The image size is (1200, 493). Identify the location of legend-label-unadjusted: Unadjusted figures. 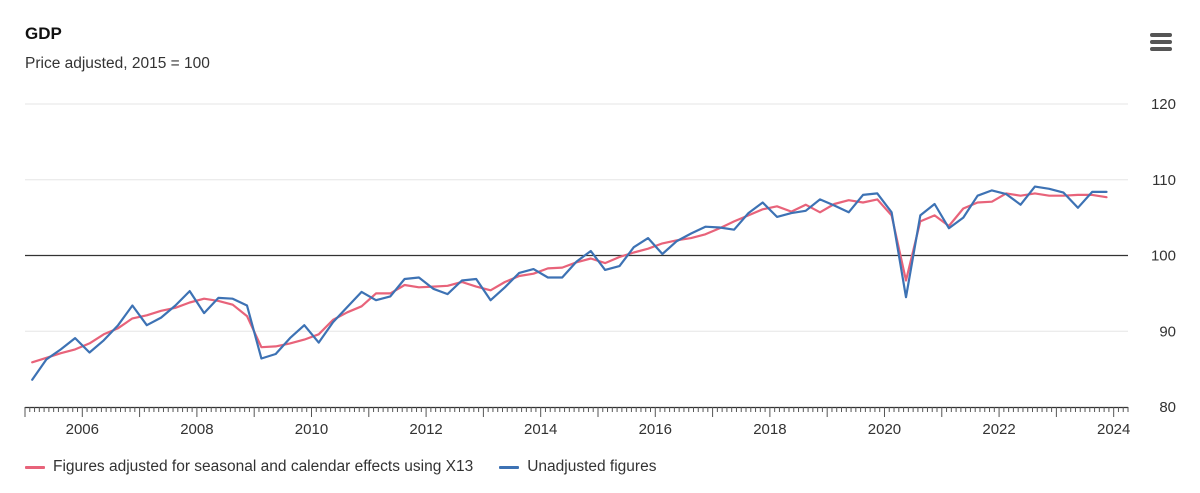
(592, 466).